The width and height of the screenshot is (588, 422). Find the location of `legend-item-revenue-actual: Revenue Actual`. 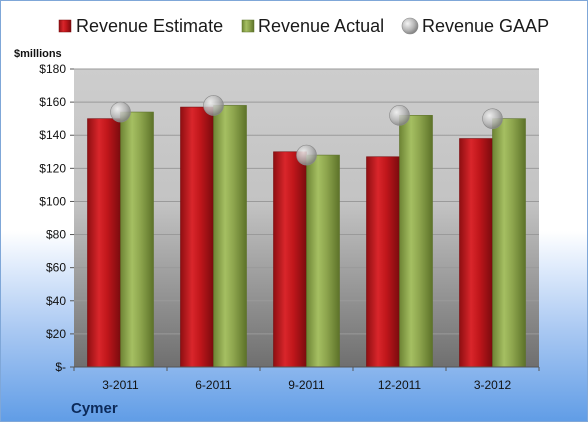

legend-item-revenue-actual: Revenue Actual is located at coordinates (312, 26).